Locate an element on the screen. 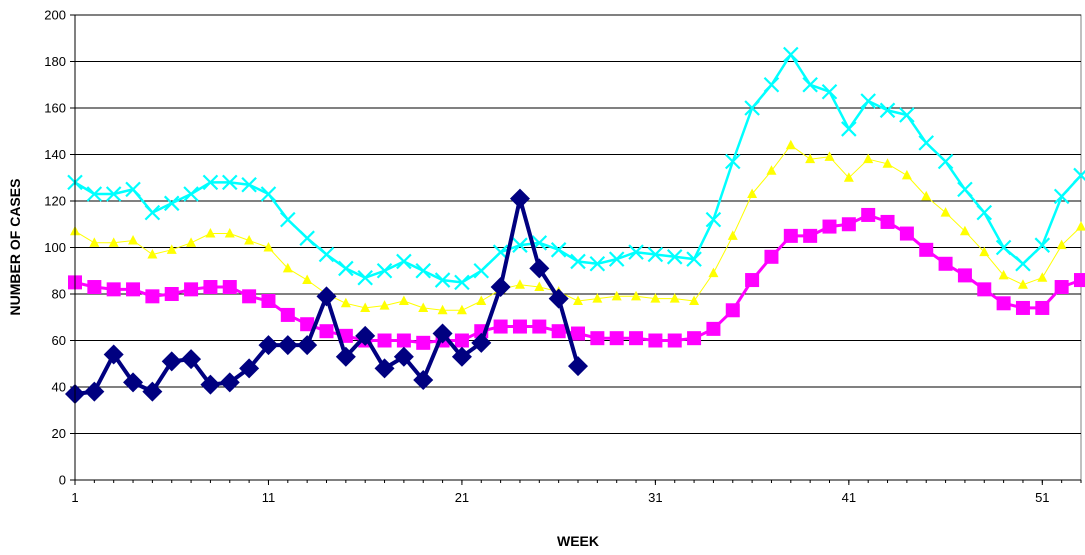 Image resolution: width=1085 pixels, height=555 pixels. x-tick-label: 51 is located at coordinates (1042, 497).